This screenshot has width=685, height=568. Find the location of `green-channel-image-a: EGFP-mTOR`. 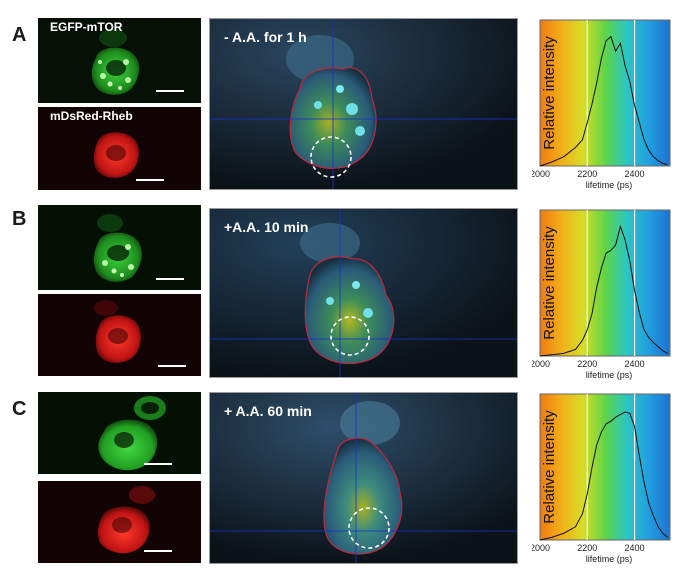

green-channel-image-a: EGFP-mTOR is located at coordinates (119, 60).